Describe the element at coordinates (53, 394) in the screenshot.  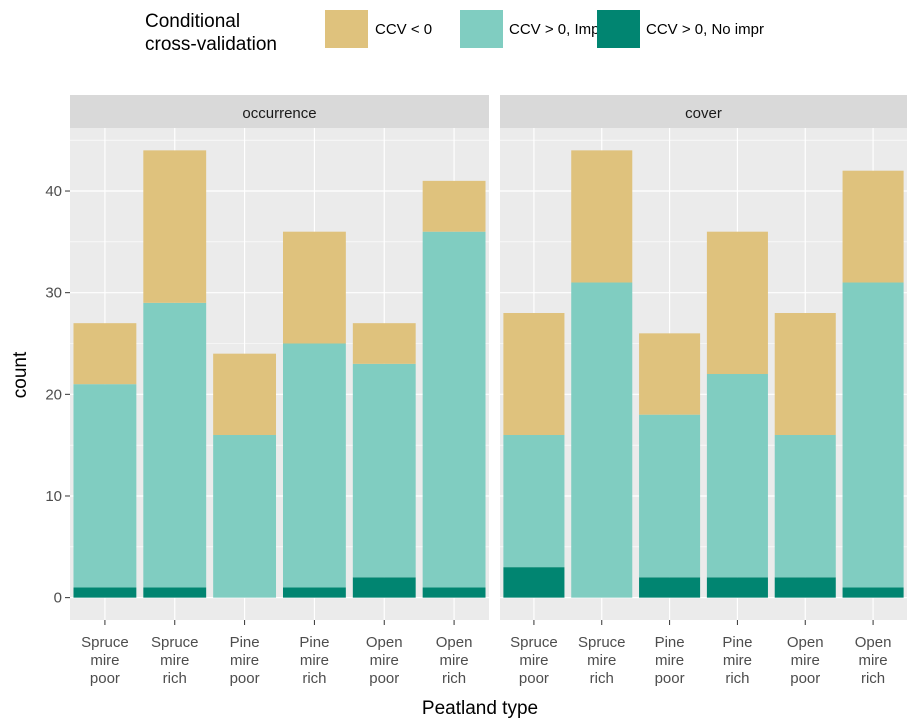
I see `y-tick-label: 20` at that location.